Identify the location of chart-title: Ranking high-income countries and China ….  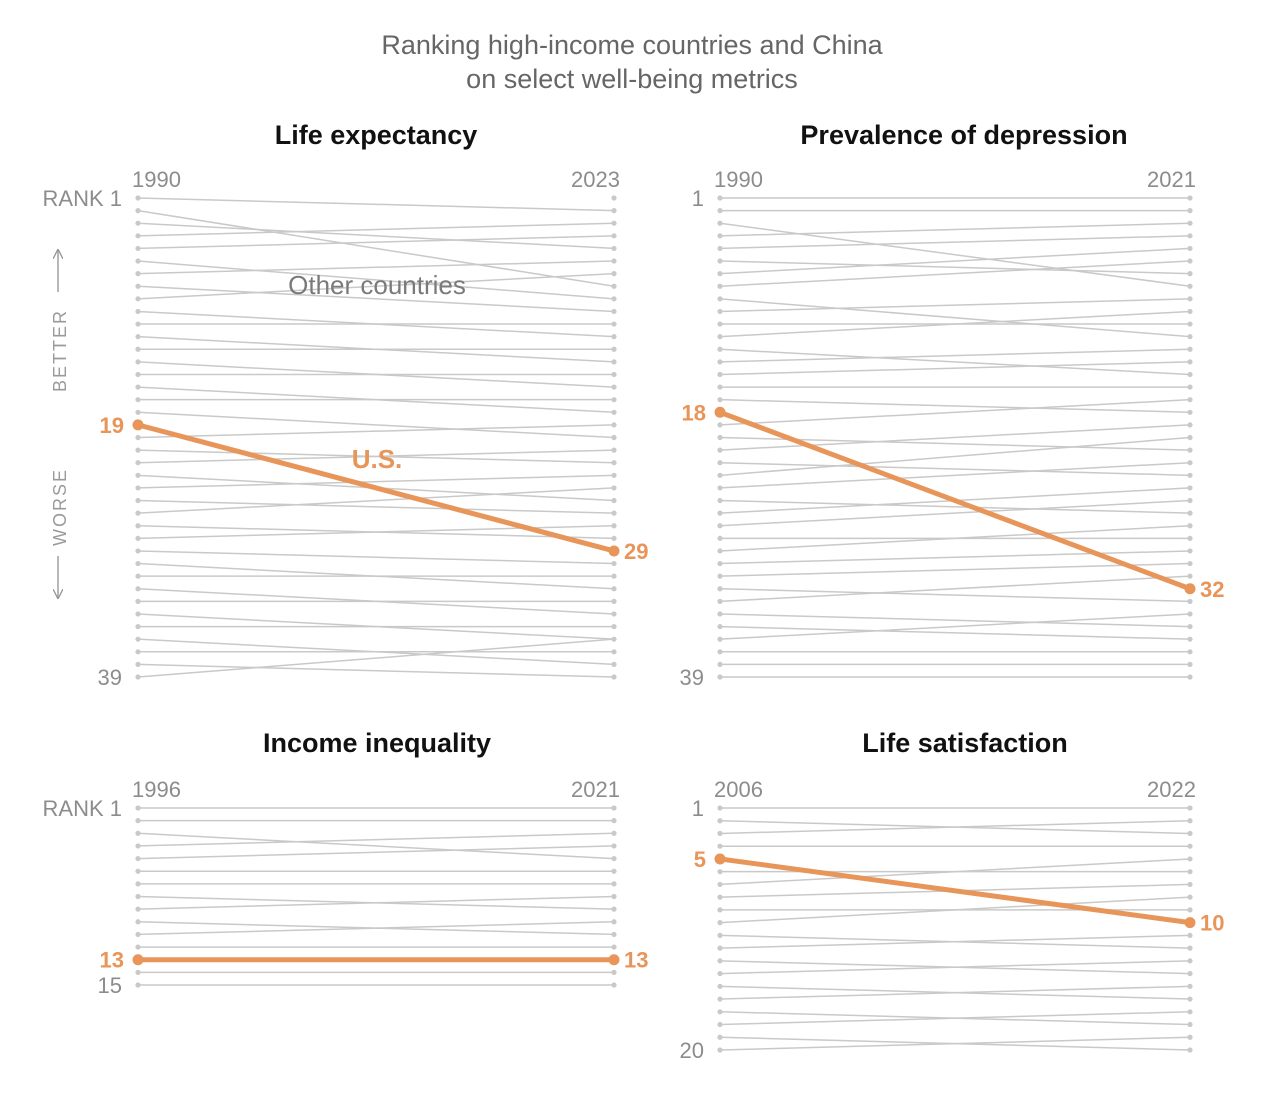
(632, 62).